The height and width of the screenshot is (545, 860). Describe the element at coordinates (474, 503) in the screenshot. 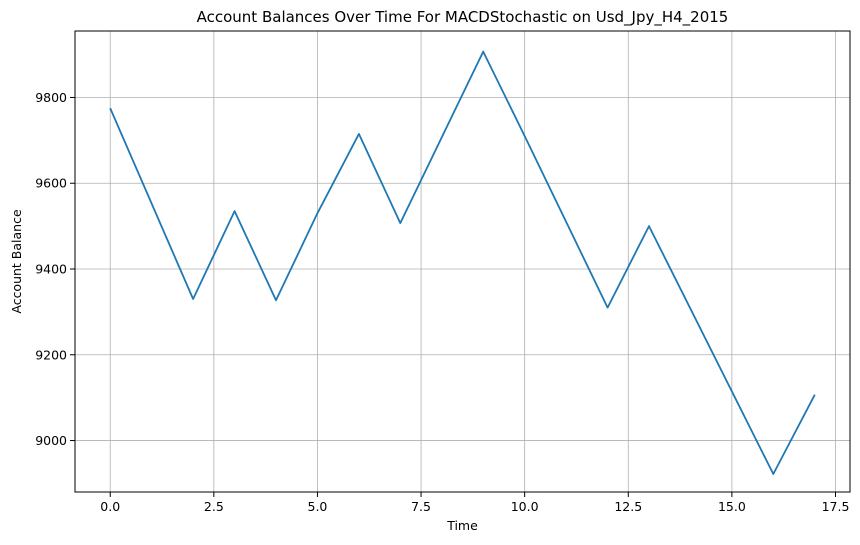

I see `x-axis: 0.0 2.5 5.0 7.5 10.0 12.5 15.0 17.5` at that location.